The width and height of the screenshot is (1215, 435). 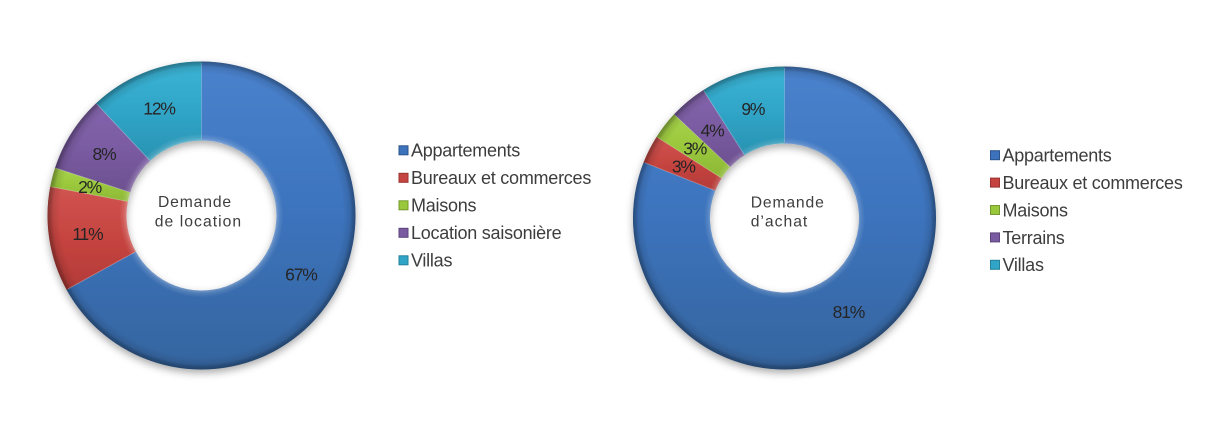 I want to click on svg-text: de location, so click(x=198, y=222).